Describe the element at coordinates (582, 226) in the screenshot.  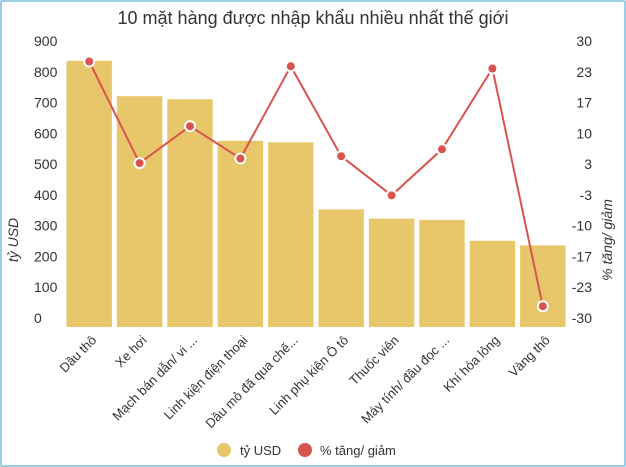
I see `y-right-tick-label: -10` at that location.